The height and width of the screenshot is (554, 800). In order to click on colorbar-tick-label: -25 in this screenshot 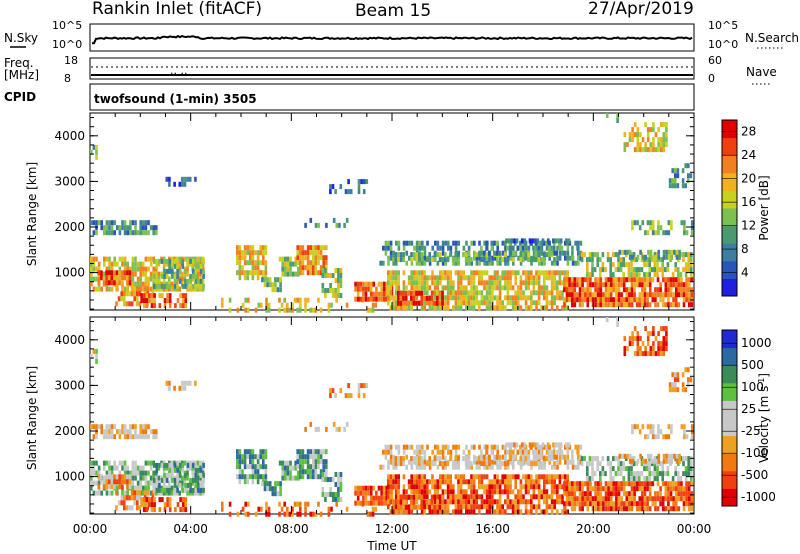, I will do `click(751, 431)`.